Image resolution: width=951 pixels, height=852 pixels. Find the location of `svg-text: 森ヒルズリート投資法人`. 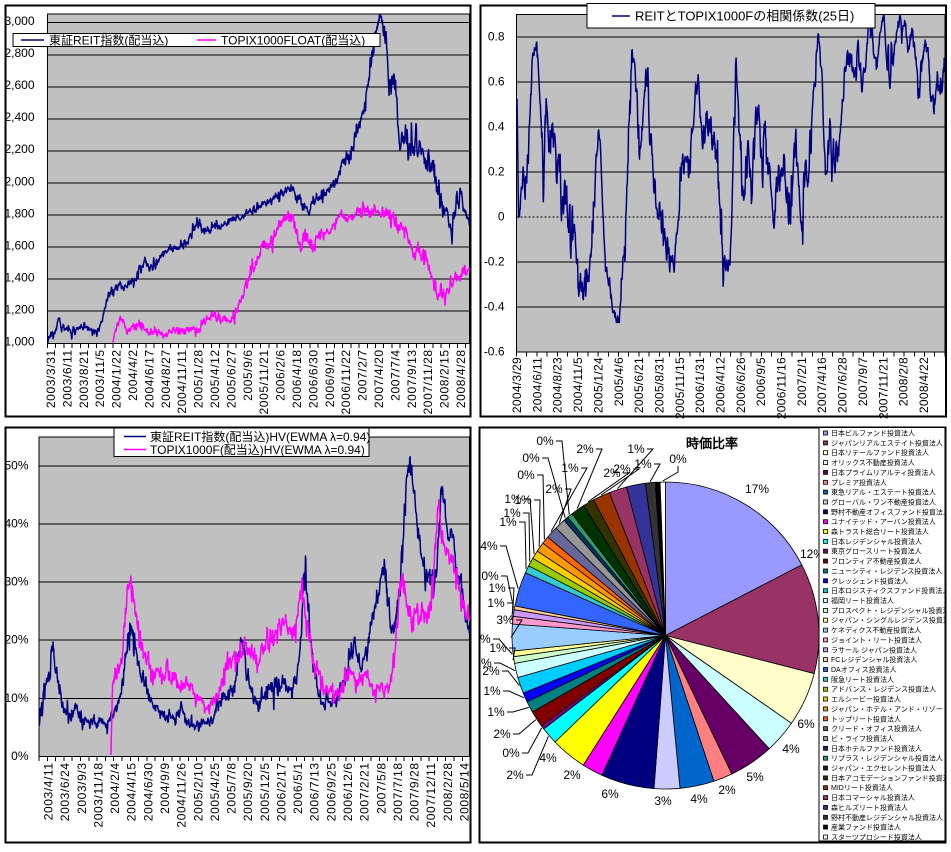

svg-text: 森ヒルズリート投資法人 is located at coordinates (869, 807).